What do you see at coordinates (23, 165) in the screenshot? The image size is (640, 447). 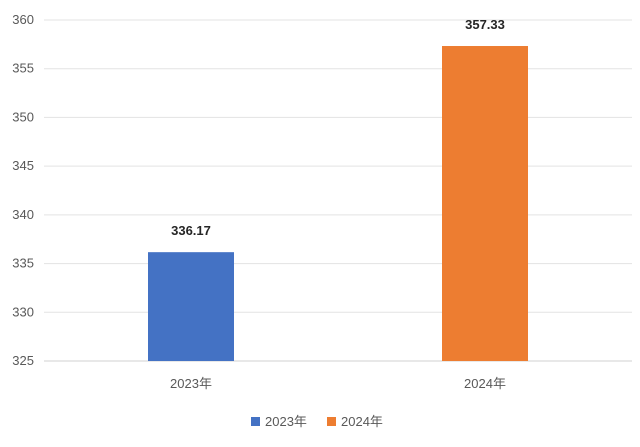 I see `y-tick-label: 345` at bounding box center [23, 165].